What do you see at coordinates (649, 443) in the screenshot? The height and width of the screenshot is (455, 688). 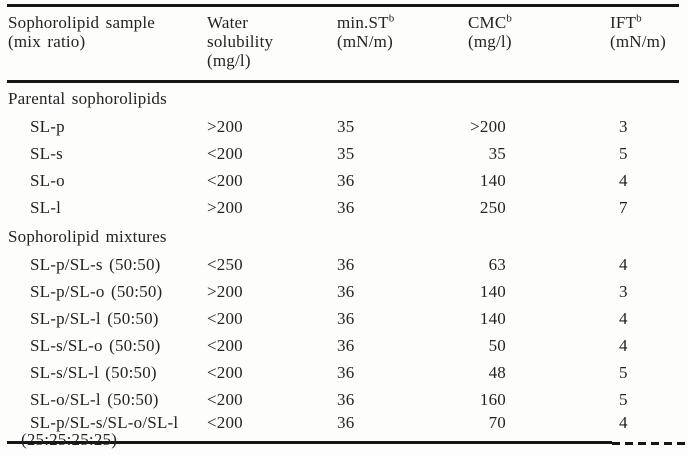 I see `bottom-rule-scan-artifact` at bounding box center [649, 443].